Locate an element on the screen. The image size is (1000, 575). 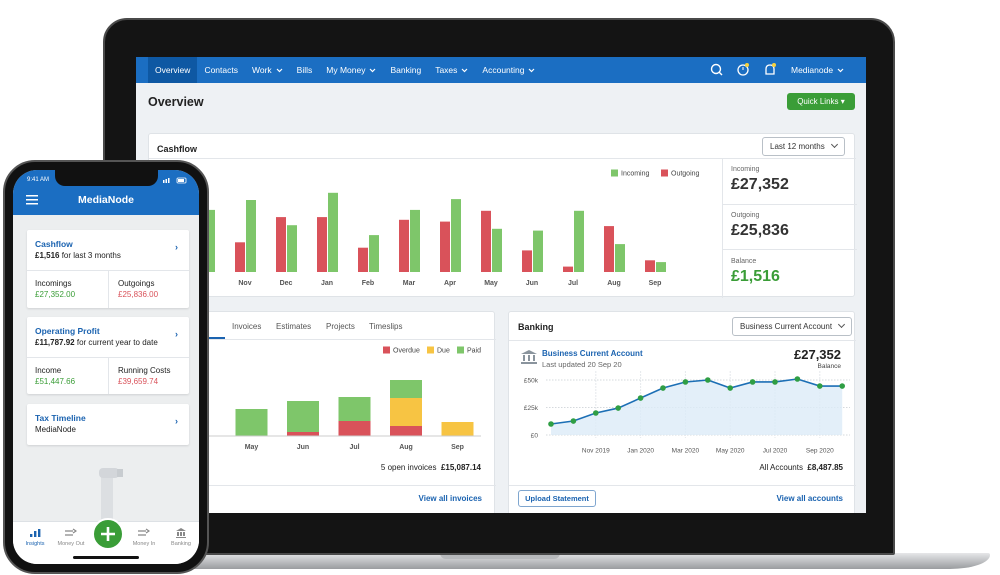
nav-item: My Money is located at coordinates (351, 70).